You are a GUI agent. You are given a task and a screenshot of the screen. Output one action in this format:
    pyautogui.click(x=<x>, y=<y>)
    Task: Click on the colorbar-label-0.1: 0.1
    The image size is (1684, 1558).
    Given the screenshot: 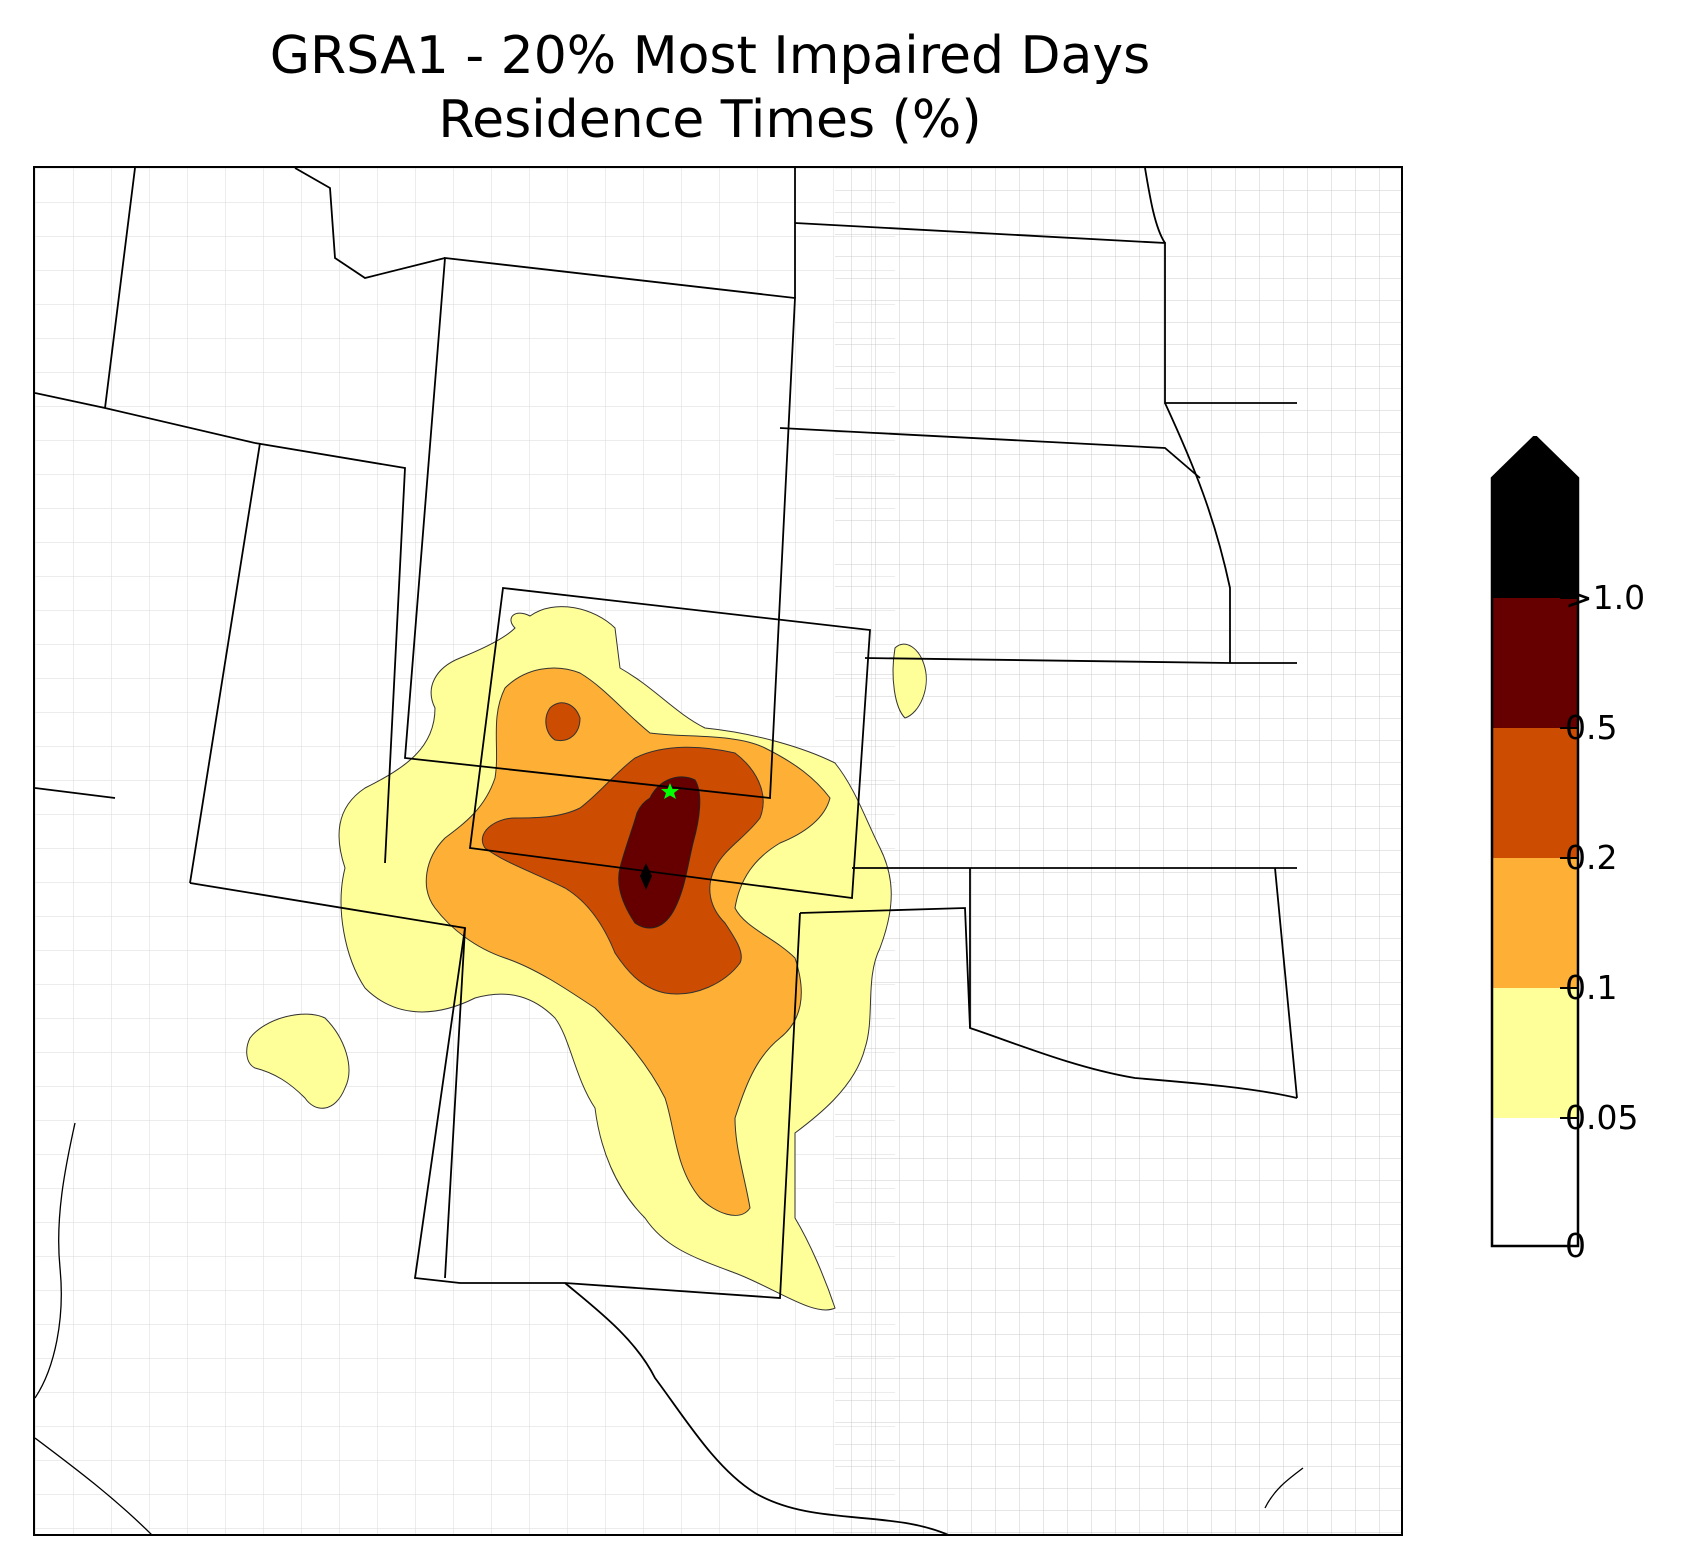 What is the action you would take?
    pyautogui.click(x=1591, y=987)
    